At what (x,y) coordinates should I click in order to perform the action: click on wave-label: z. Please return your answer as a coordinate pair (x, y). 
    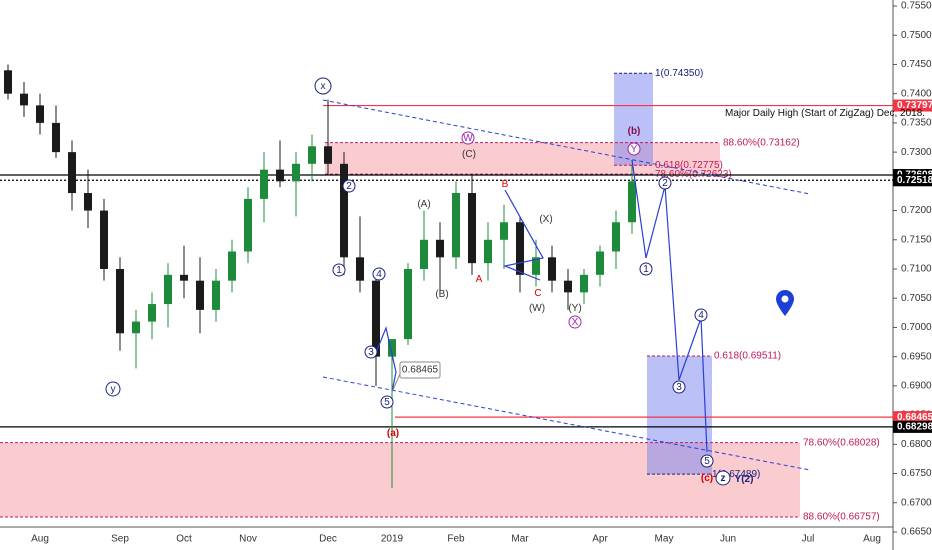
    Looking at the image, I should click on (723, 478).